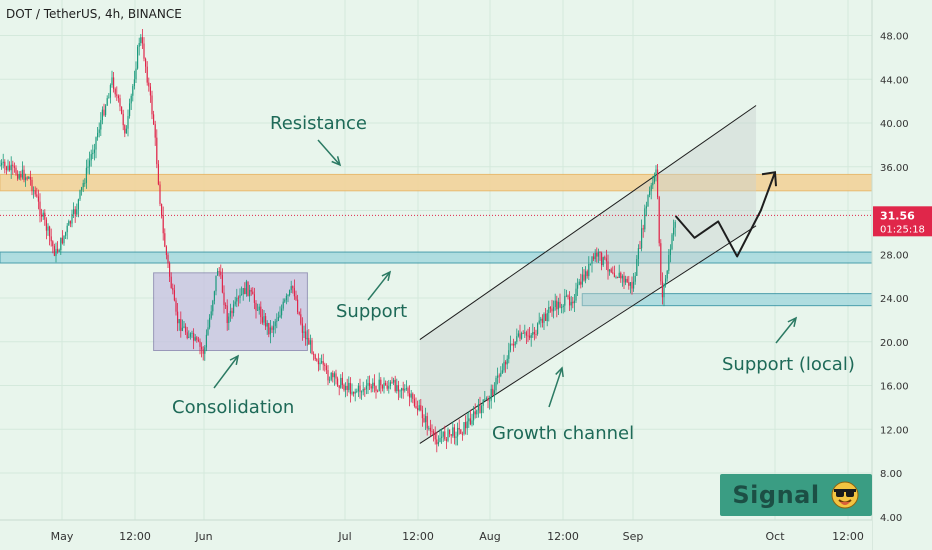 The height and width of the screenshot is (550, 932). Describe the element at coordinates (226, 372) in the screenshot. I see `arrow-shaft` at that location.